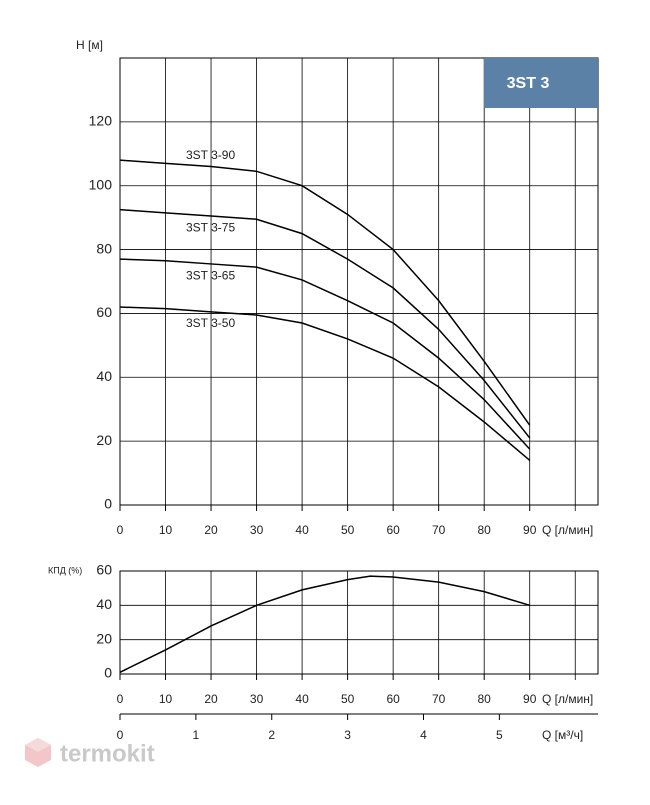  Describe the element at coordinates (104, 248) in the screenshot. I see `y-tick-label: 80` at that location.